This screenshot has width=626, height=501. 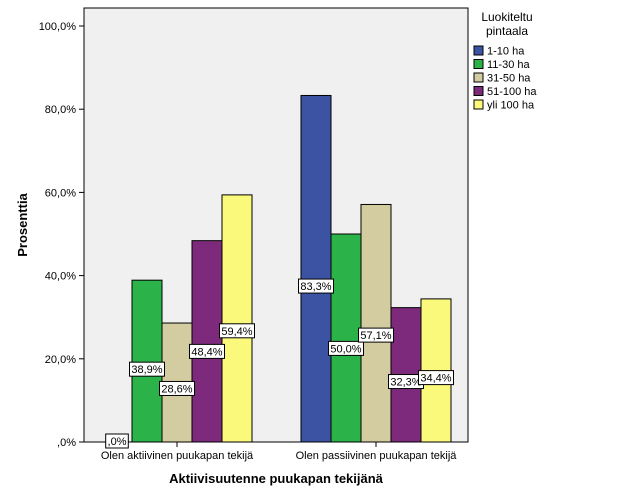 I want to click on svg-text: 83,3%, so click(x=315, y=287).